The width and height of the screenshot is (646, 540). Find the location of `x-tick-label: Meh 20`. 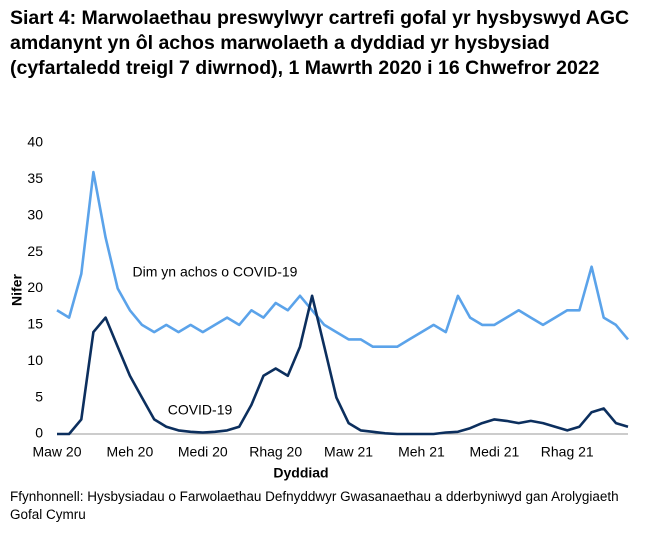

x-tick-label: Meh 20 is located at coordinates (130, 452).